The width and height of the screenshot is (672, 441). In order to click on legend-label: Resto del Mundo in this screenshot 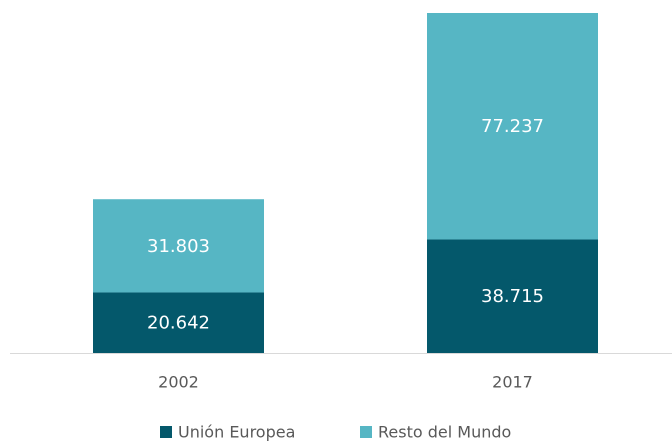, I will do `click(444, 432)`.